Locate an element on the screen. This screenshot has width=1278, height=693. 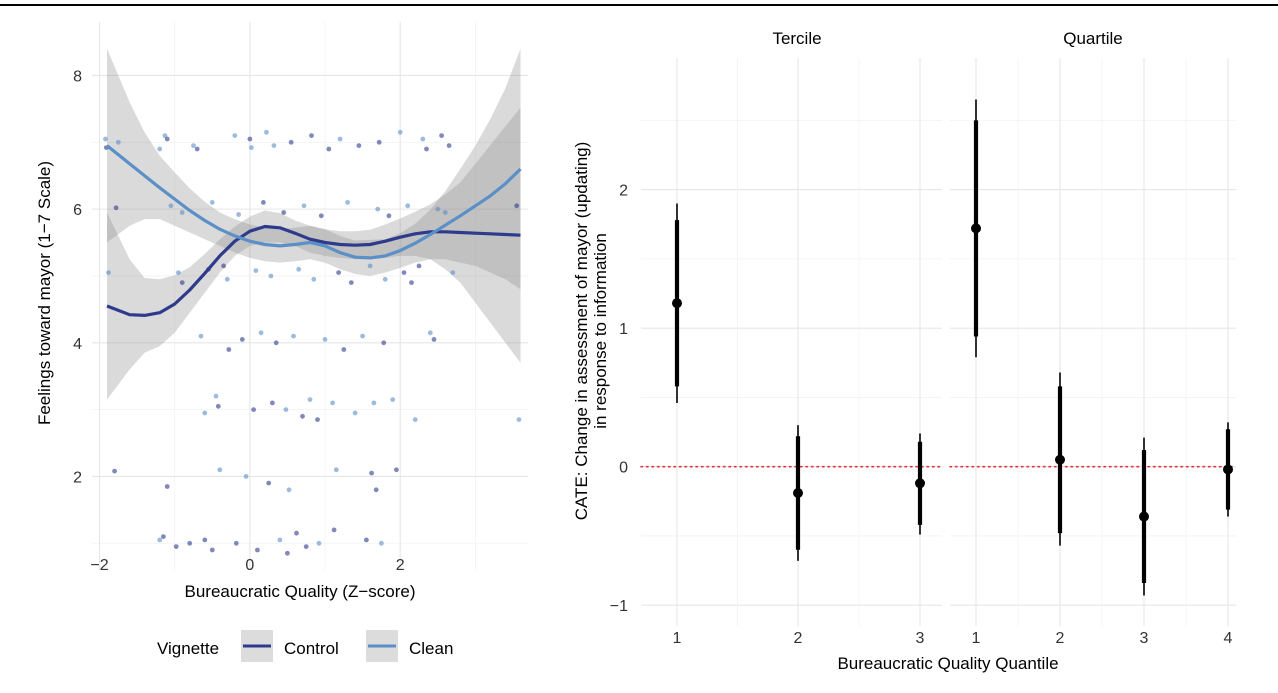
left-y-tick-label: 6 is located at coordinates (77, 210).